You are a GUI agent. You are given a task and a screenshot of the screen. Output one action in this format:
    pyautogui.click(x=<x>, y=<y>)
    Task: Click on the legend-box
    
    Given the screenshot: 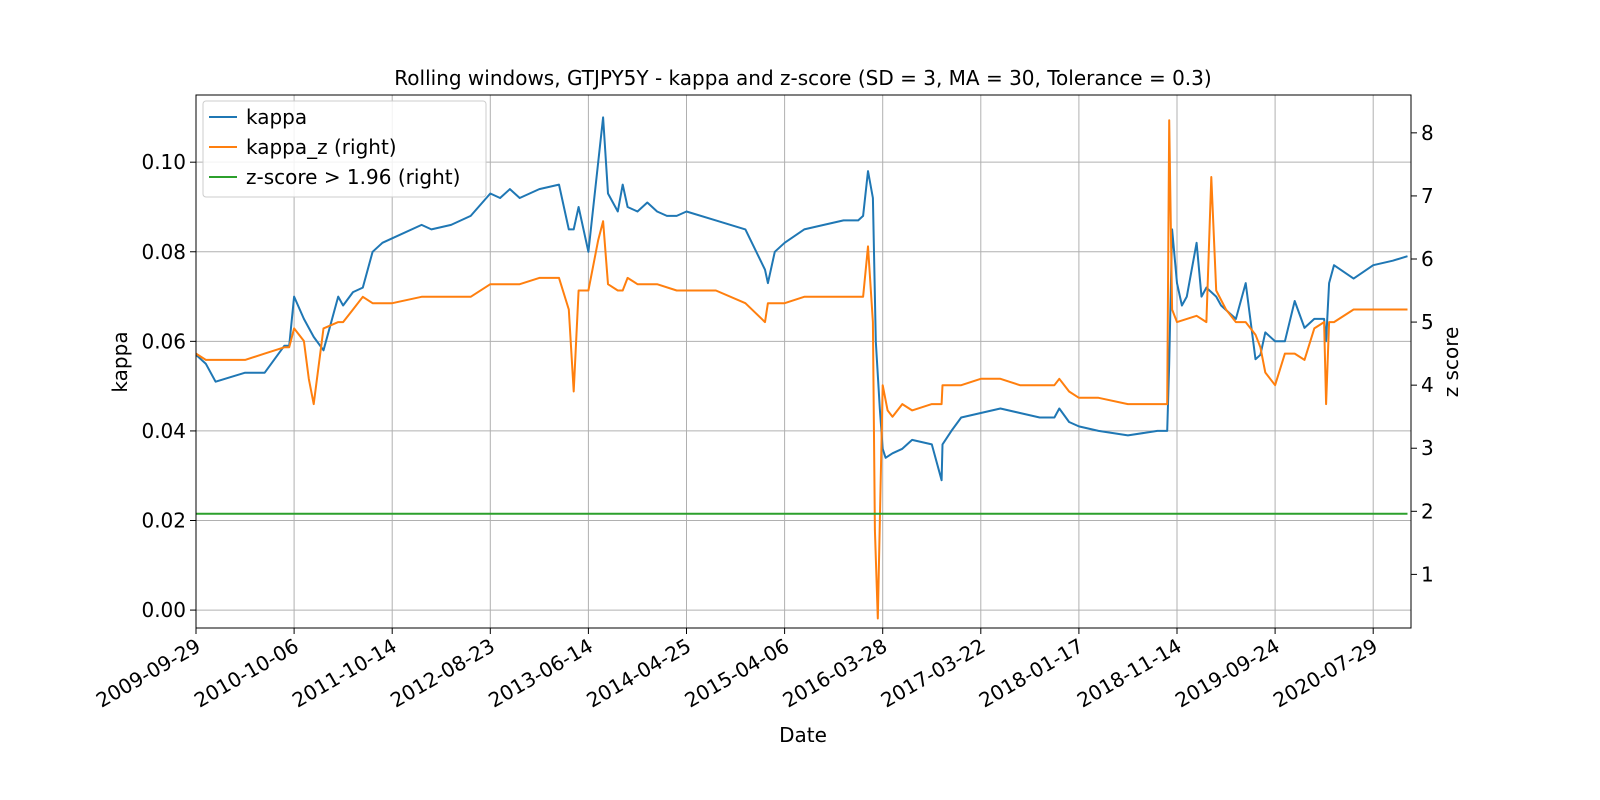 What is the action you would take?
    pyautogui.click(x=344, y=149)
    